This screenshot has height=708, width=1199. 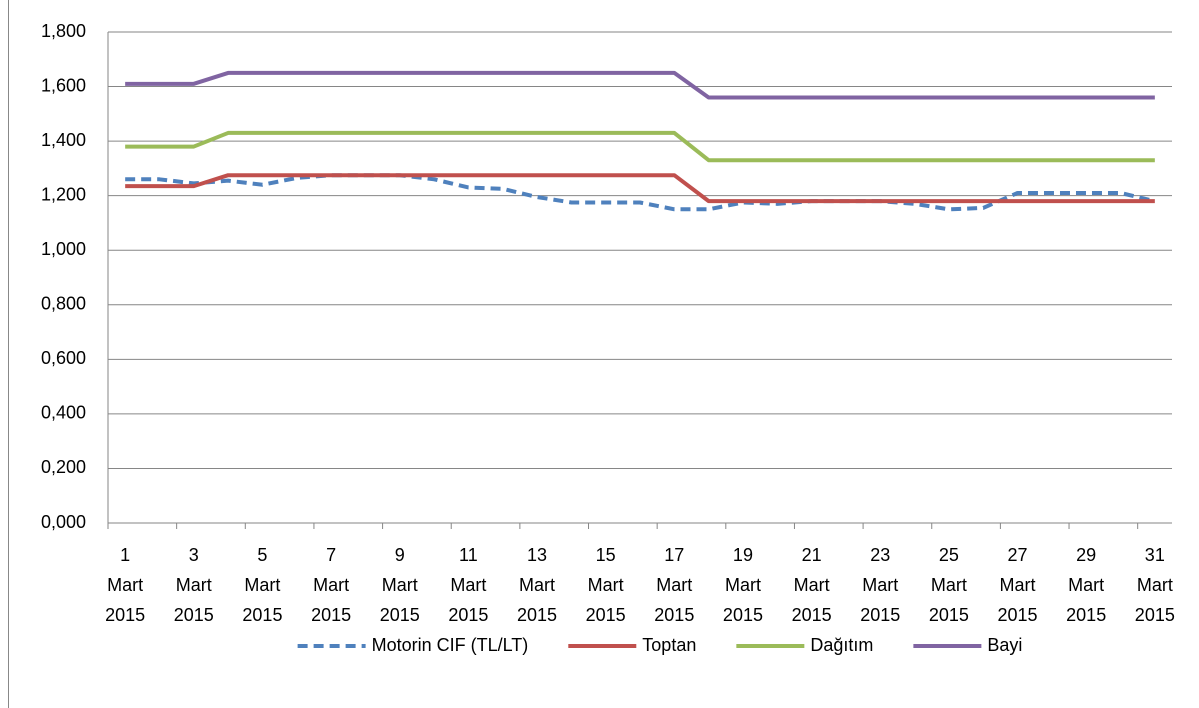 I want to click on x-tick-label: 29 Mart 2015, so click(x=1086, y=585).